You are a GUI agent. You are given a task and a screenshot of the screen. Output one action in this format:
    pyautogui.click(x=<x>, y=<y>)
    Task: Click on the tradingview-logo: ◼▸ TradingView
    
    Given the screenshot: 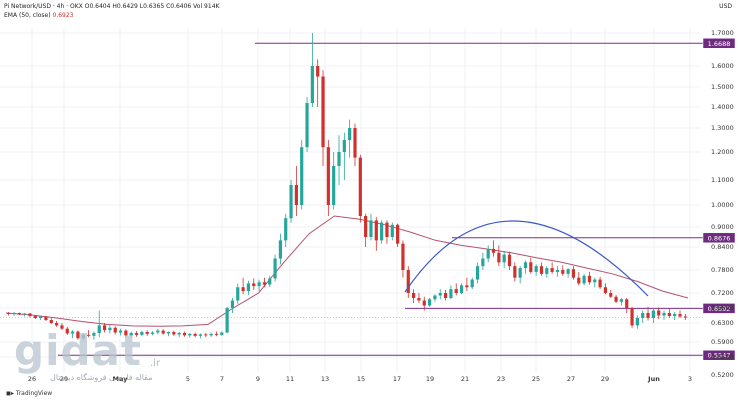 What is the action you would take?
    pyautogui.click(x=29, y=393)
    